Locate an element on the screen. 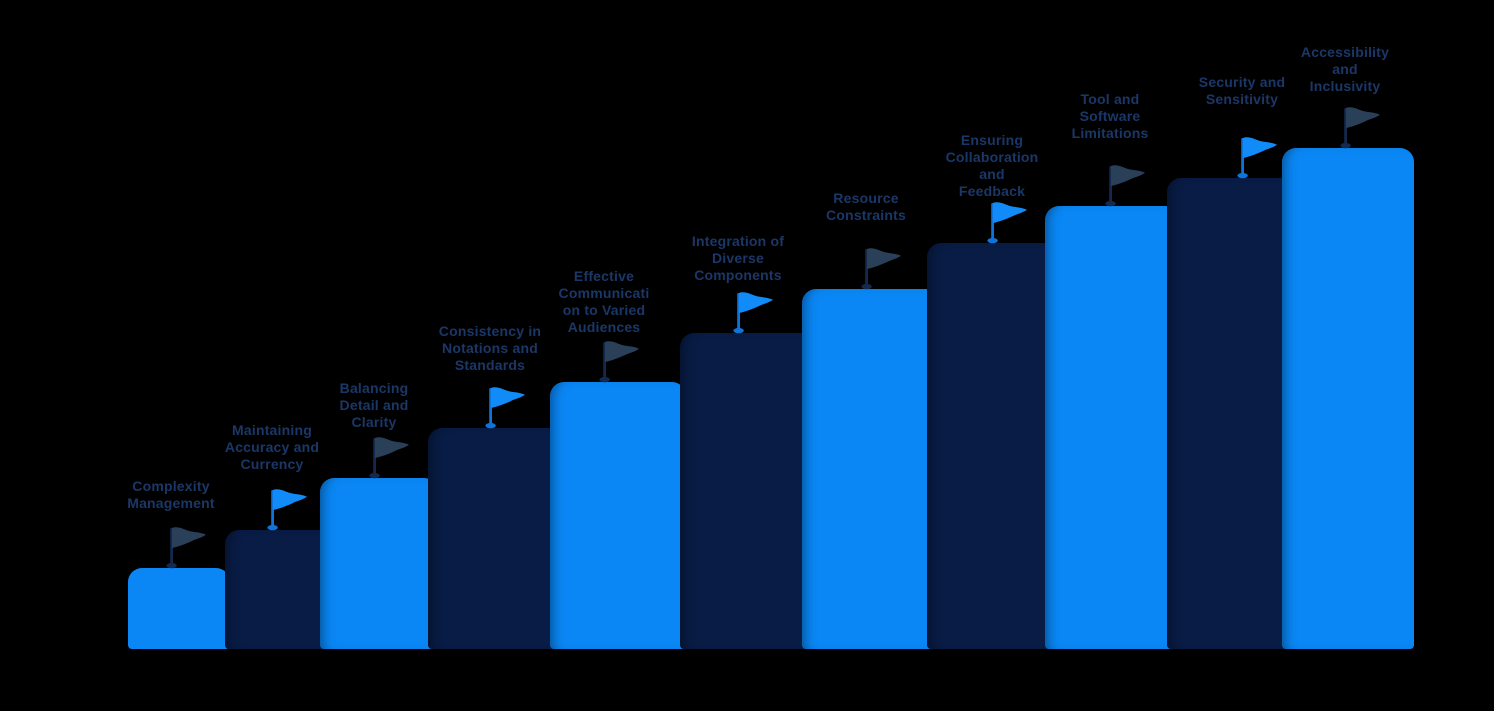 The height and width of the screenshot is (711, 1494). bar-label-8: Ensuring Collaboration and Feedback is located at coordinates (992, 166).